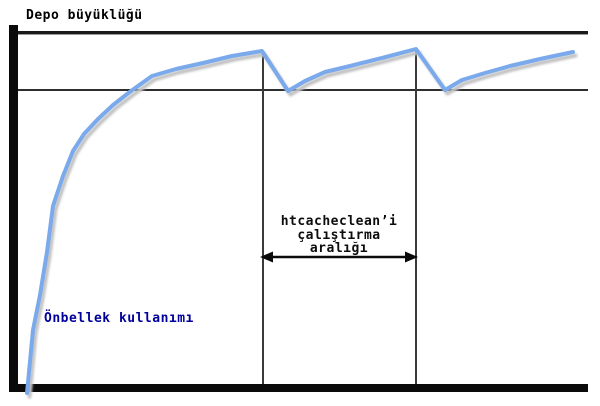 The width and height of the screenshot is (600, 406). Describe the element at coordinates (303, 33) in the screenshot. I see `storage-size-line` at that location.